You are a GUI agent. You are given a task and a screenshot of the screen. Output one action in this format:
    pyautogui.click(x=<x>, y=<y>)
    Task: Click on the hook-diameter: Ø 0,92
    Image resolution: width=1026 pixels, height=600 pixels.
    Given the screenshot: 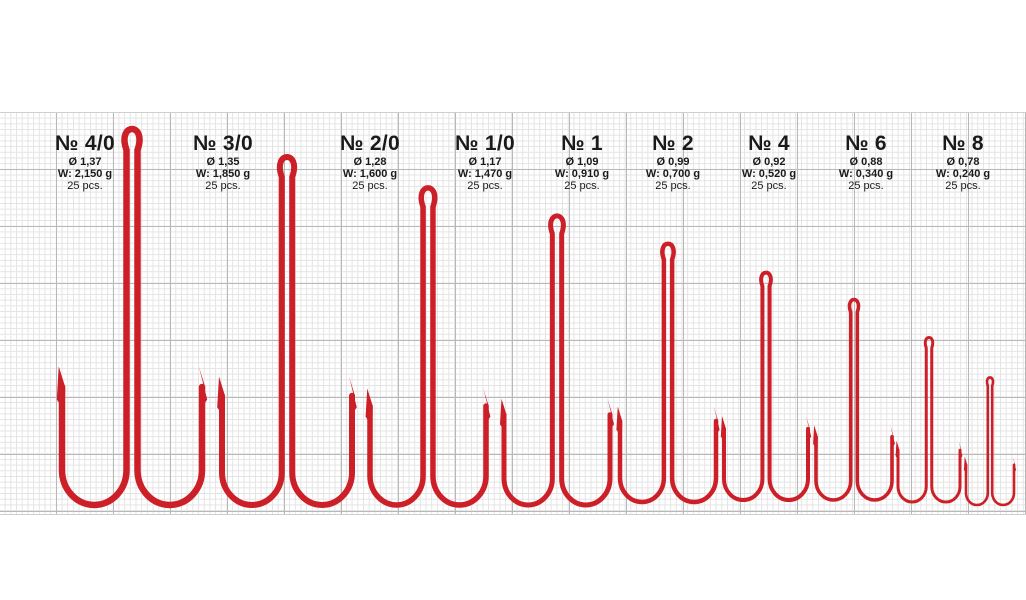 What is the action you would take?
    pyautogui.click(x=769, y=162)
    